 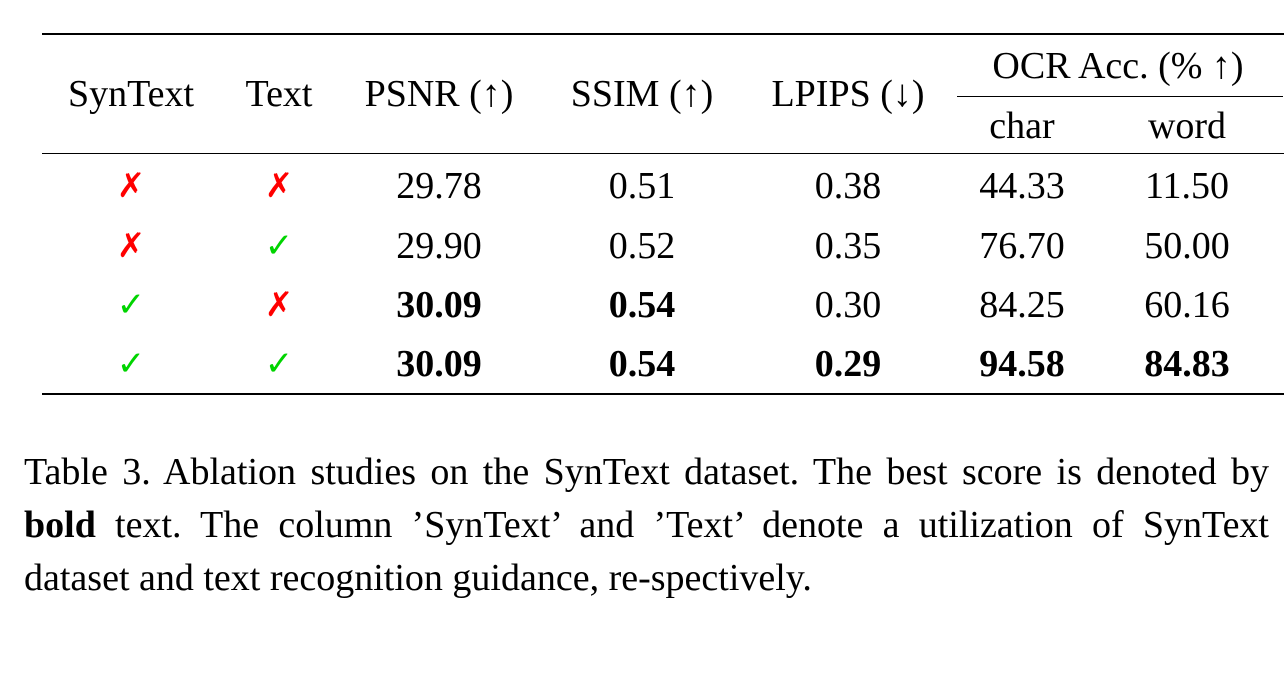 I want to click on cell-word: 60.16, so click(x=1187, y=305).